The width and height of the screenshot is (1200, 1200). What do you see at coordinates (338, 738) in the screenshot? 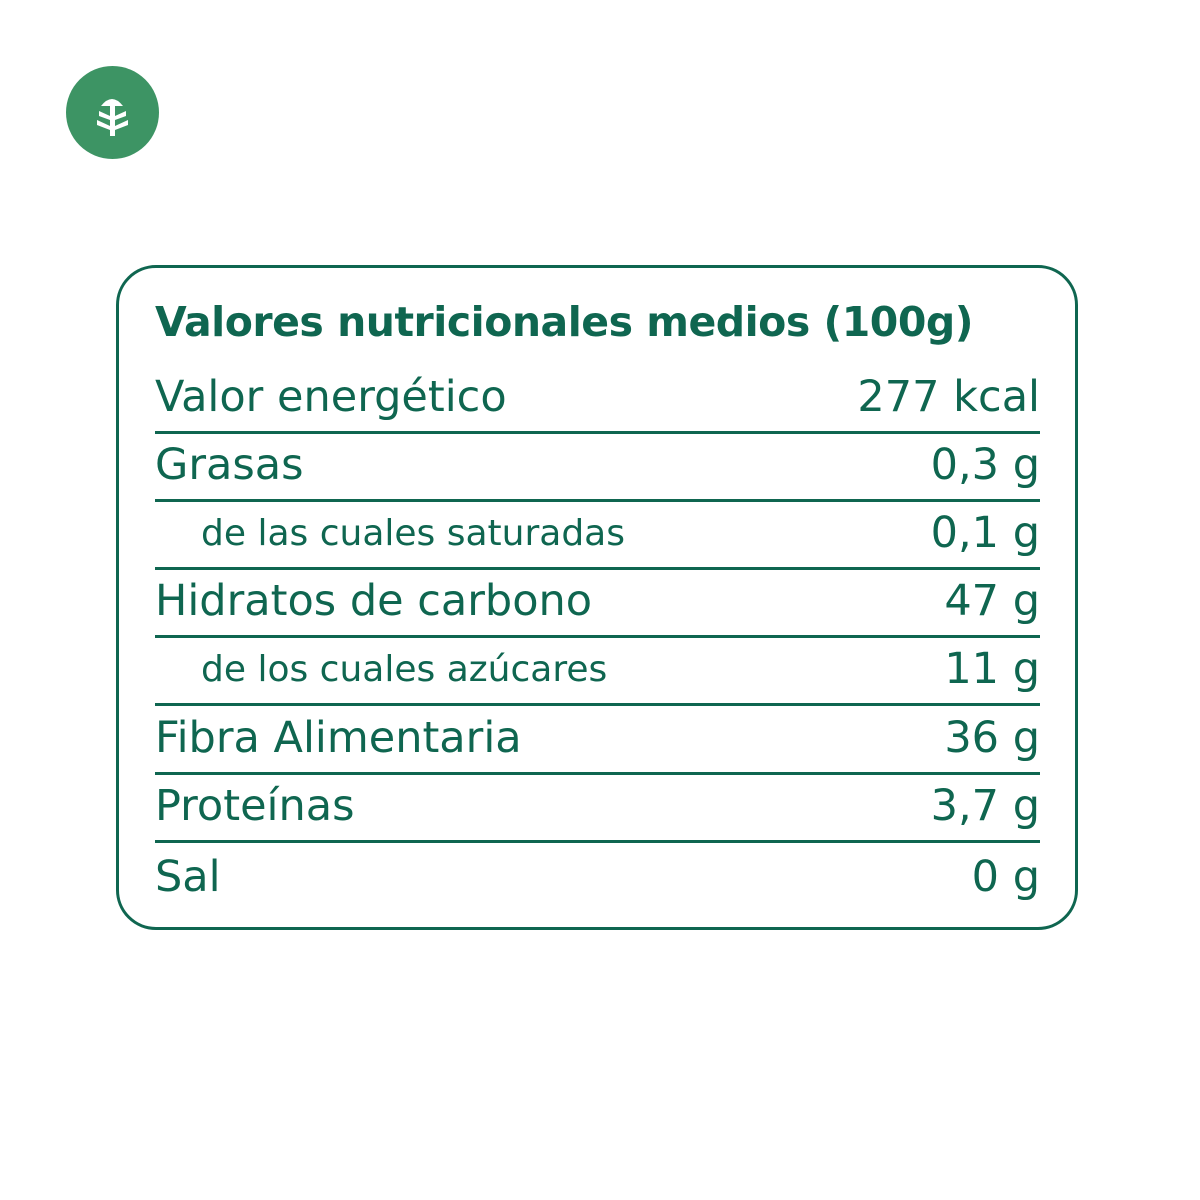
I see `row-label: Fibra Alimentaria` at bounding box center [338, 738].